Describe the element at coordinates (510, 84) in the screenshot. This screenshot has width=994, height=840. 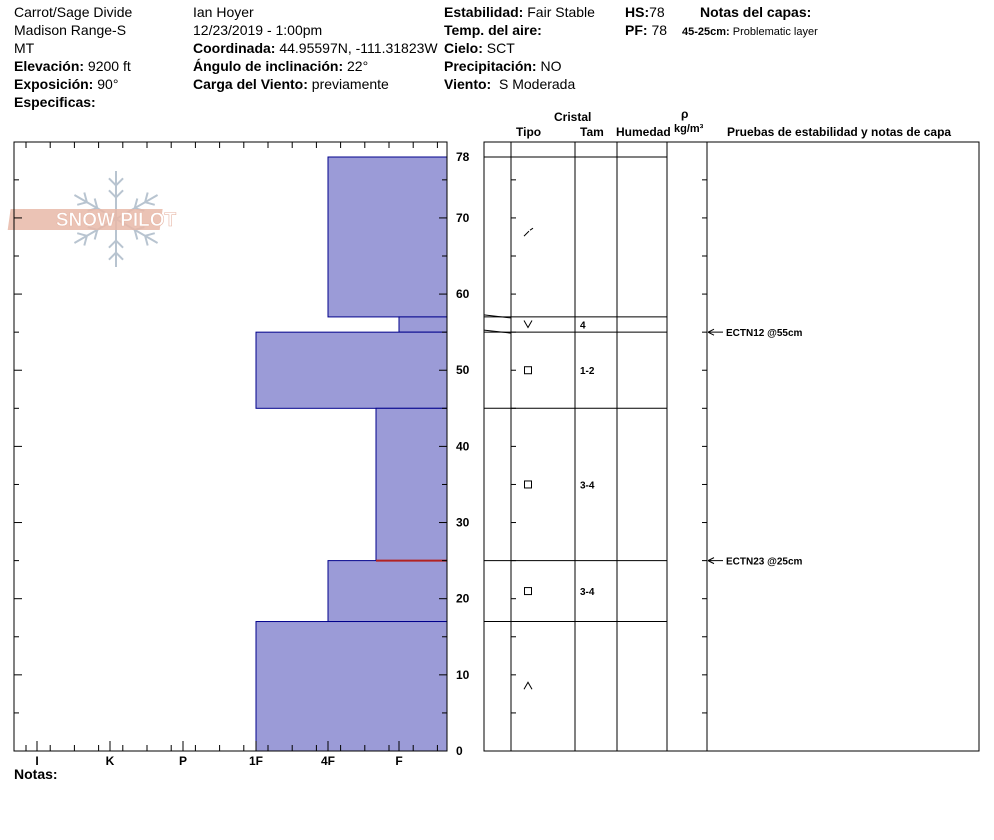
I see `wind: Viento: S Moderada` at that location.